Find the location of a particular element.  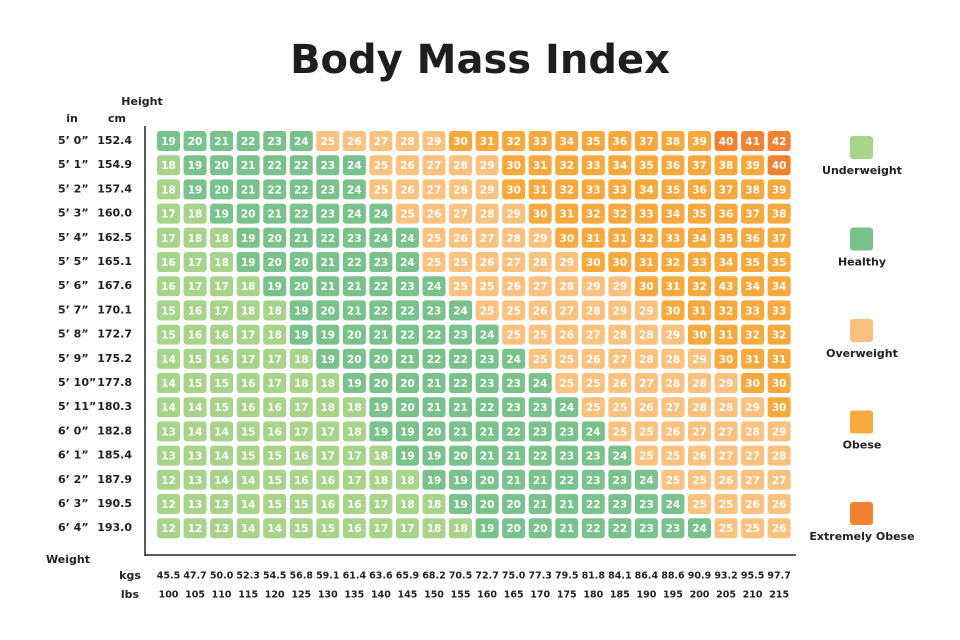

lb-tick-label: 130 is located at coordinates (328, 595).